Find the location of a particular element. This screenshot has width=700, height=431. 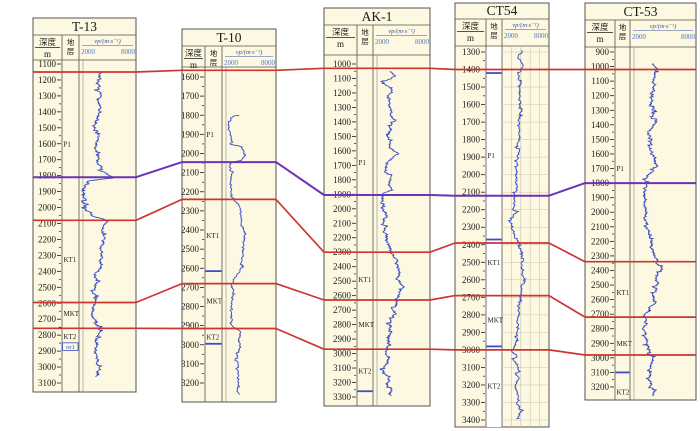

depth-label: 900 is located at coordinates (603, 52).